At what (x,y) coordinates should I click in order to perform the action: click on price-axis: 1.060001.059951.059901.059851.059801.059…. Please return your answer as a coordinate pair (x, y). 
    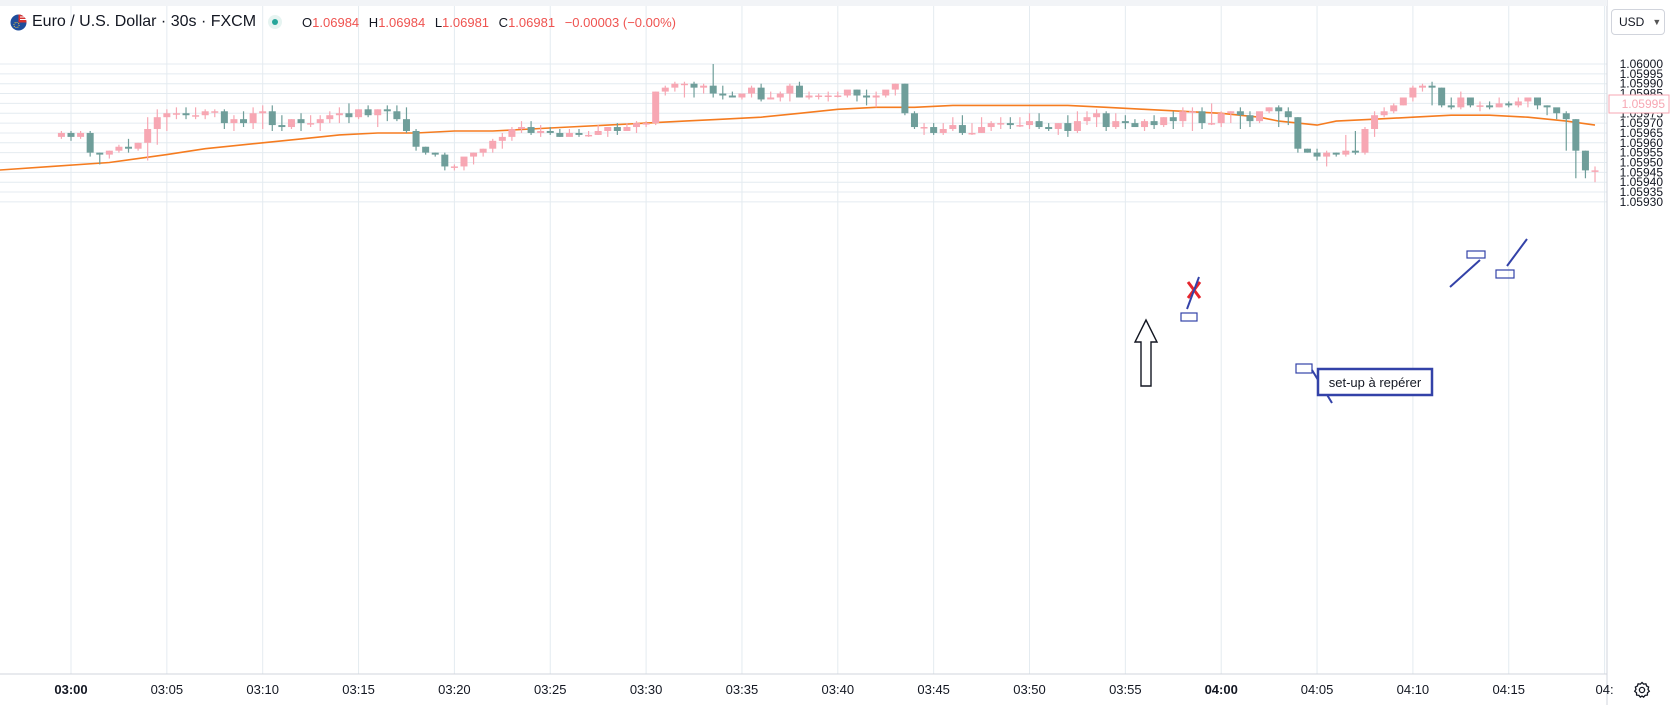
    Looking at the image, I should click on (1642, 133).